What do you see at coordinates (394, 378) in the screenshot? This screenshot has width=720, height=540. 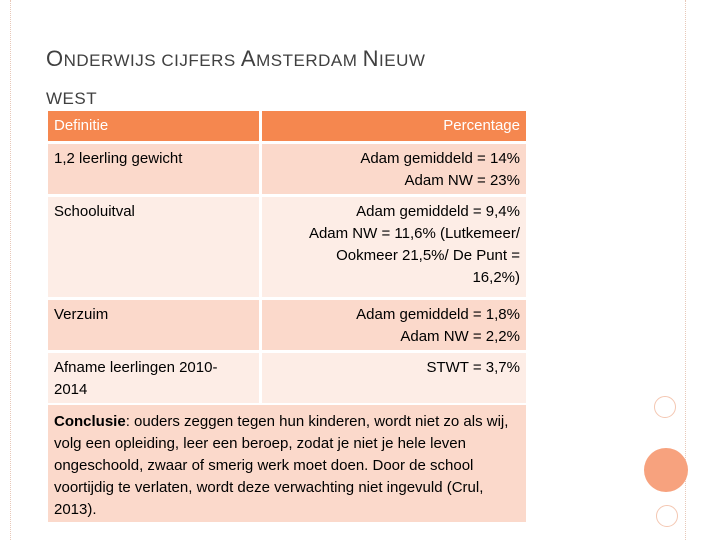 I see `row-value: STWT = 3,7%` at bounding box center [394, 378].